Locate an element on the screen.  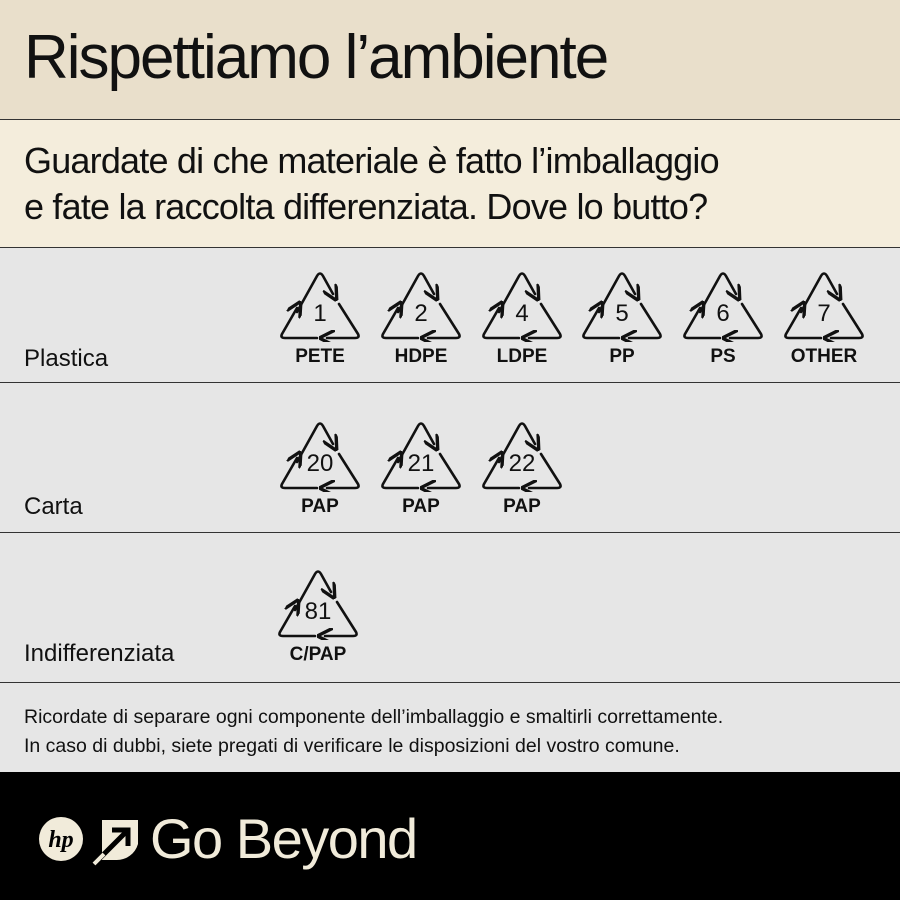
recycling-number: 20 is located at coordinates (320, 463).